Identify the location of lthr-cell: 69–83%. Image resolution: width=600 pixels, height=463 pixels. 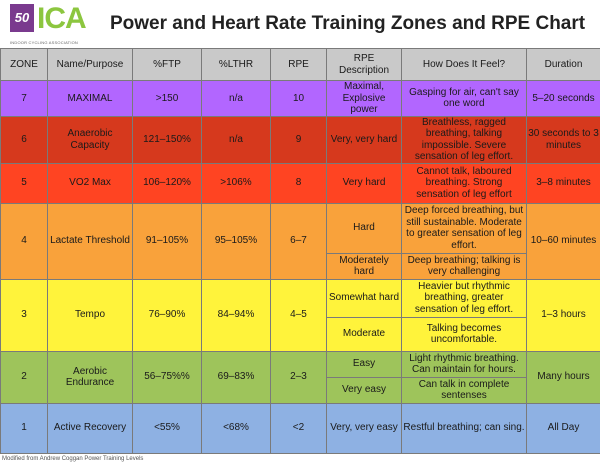
(236, 377).